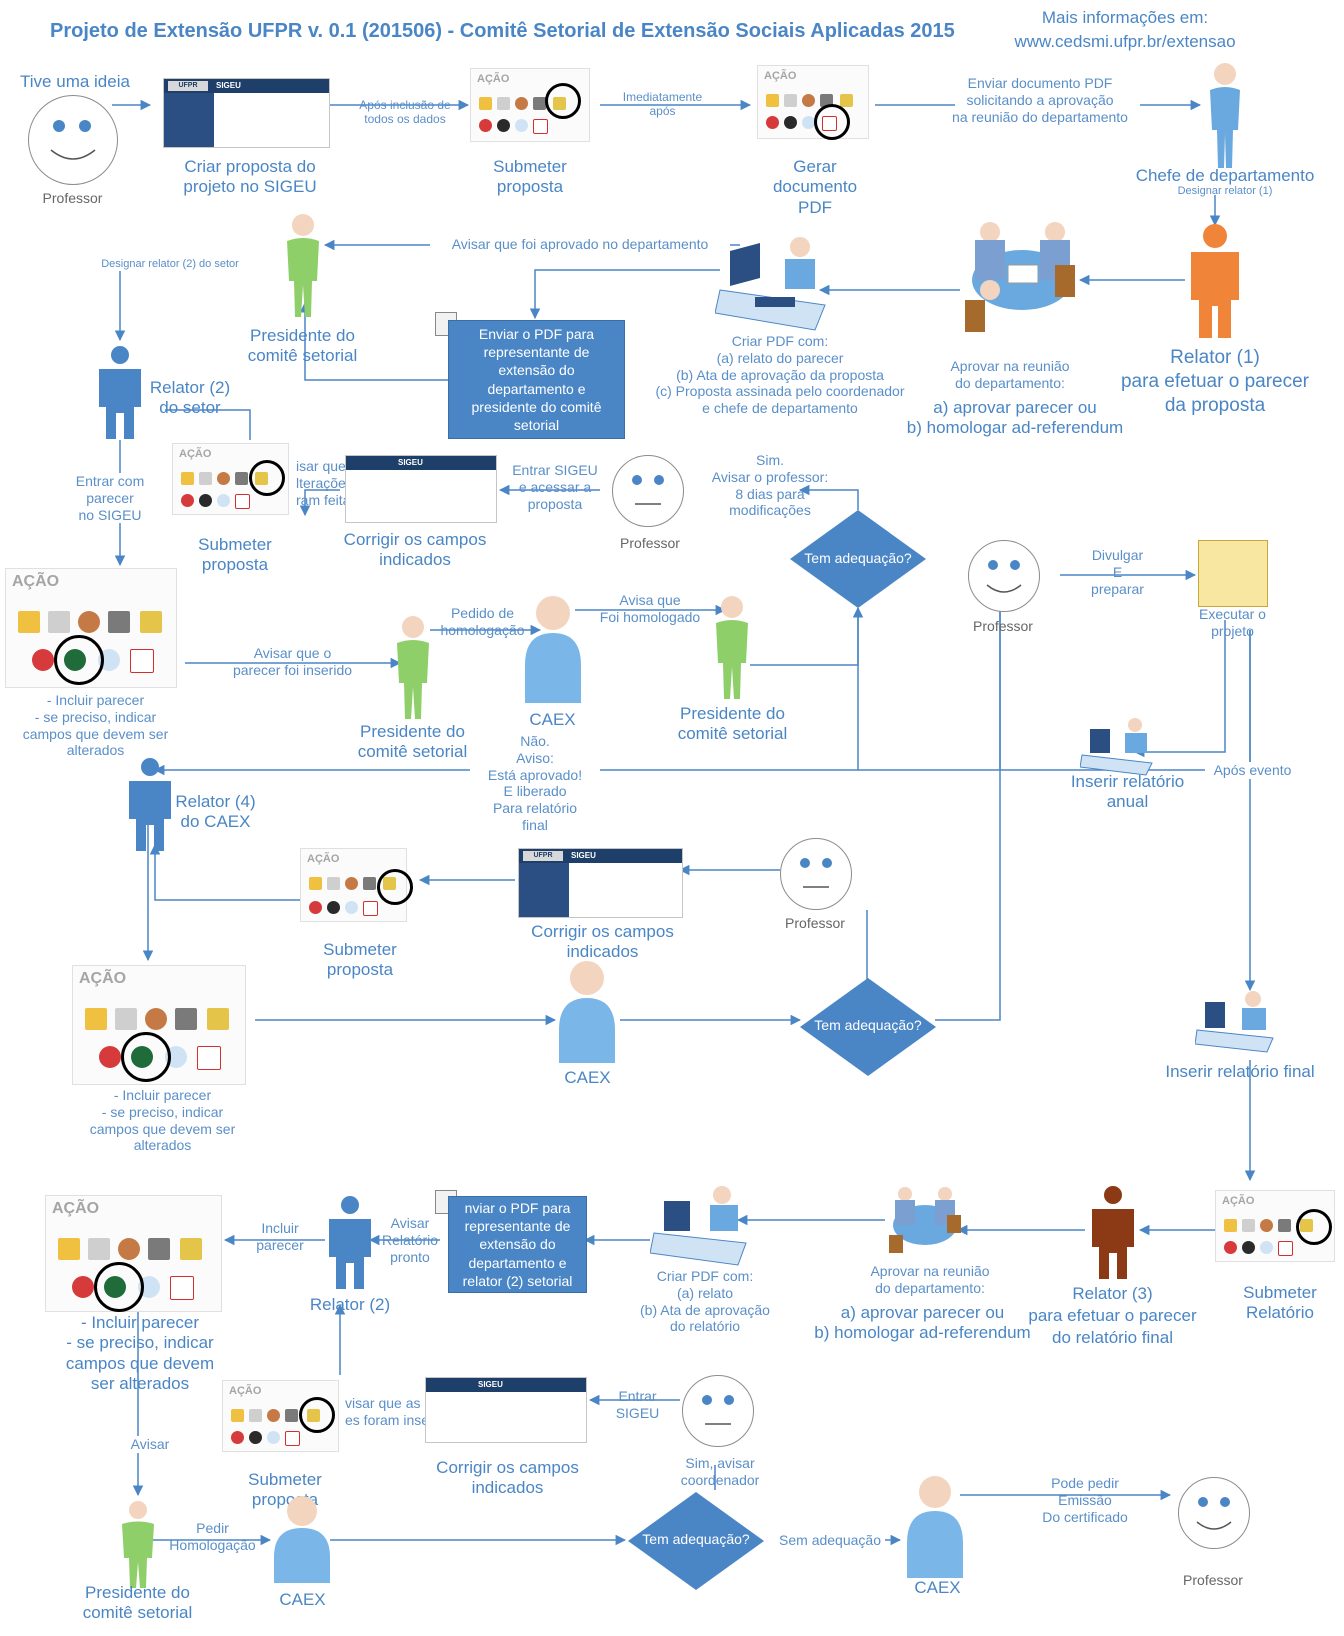 The width and height of the screenshot is (1344, 1636). I want to click on gerar-pdf-label: Gerar documento PDF, so click(815, 187).